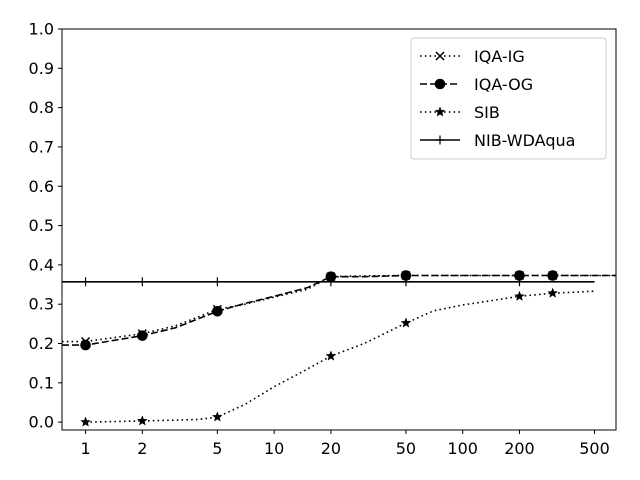  I want to click on series-iqa-og, so click(339, 310).